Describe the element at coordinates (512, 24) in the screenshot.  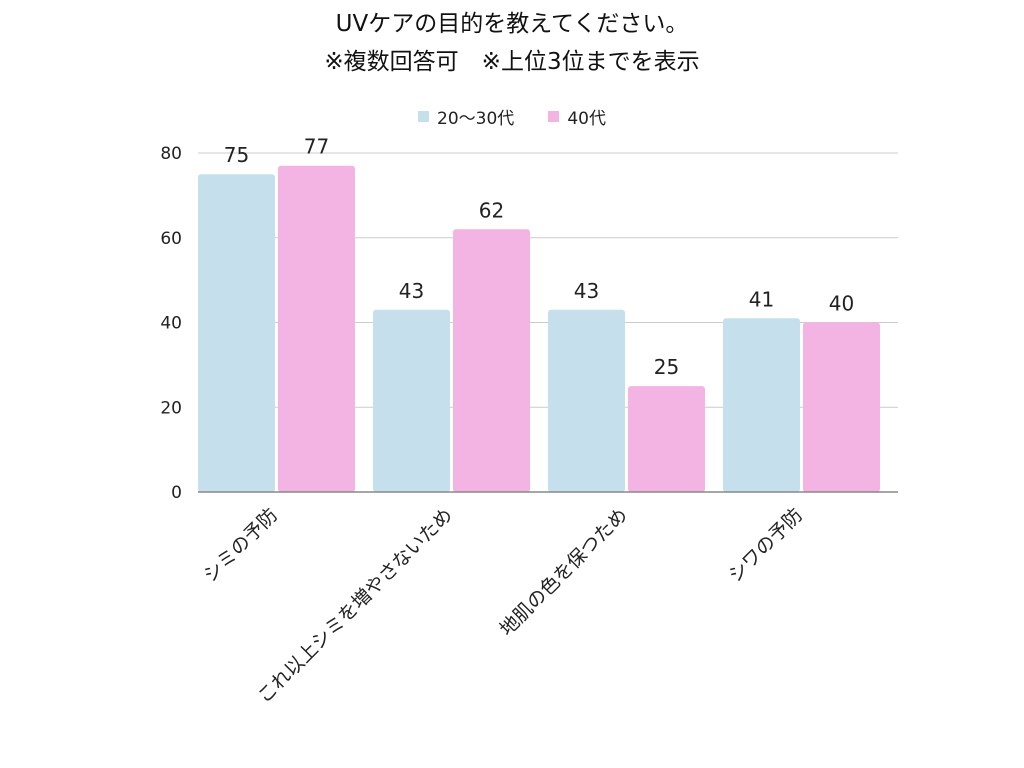
I see `chart-title-line1: UVケアの目的を教えてください。` at that location.